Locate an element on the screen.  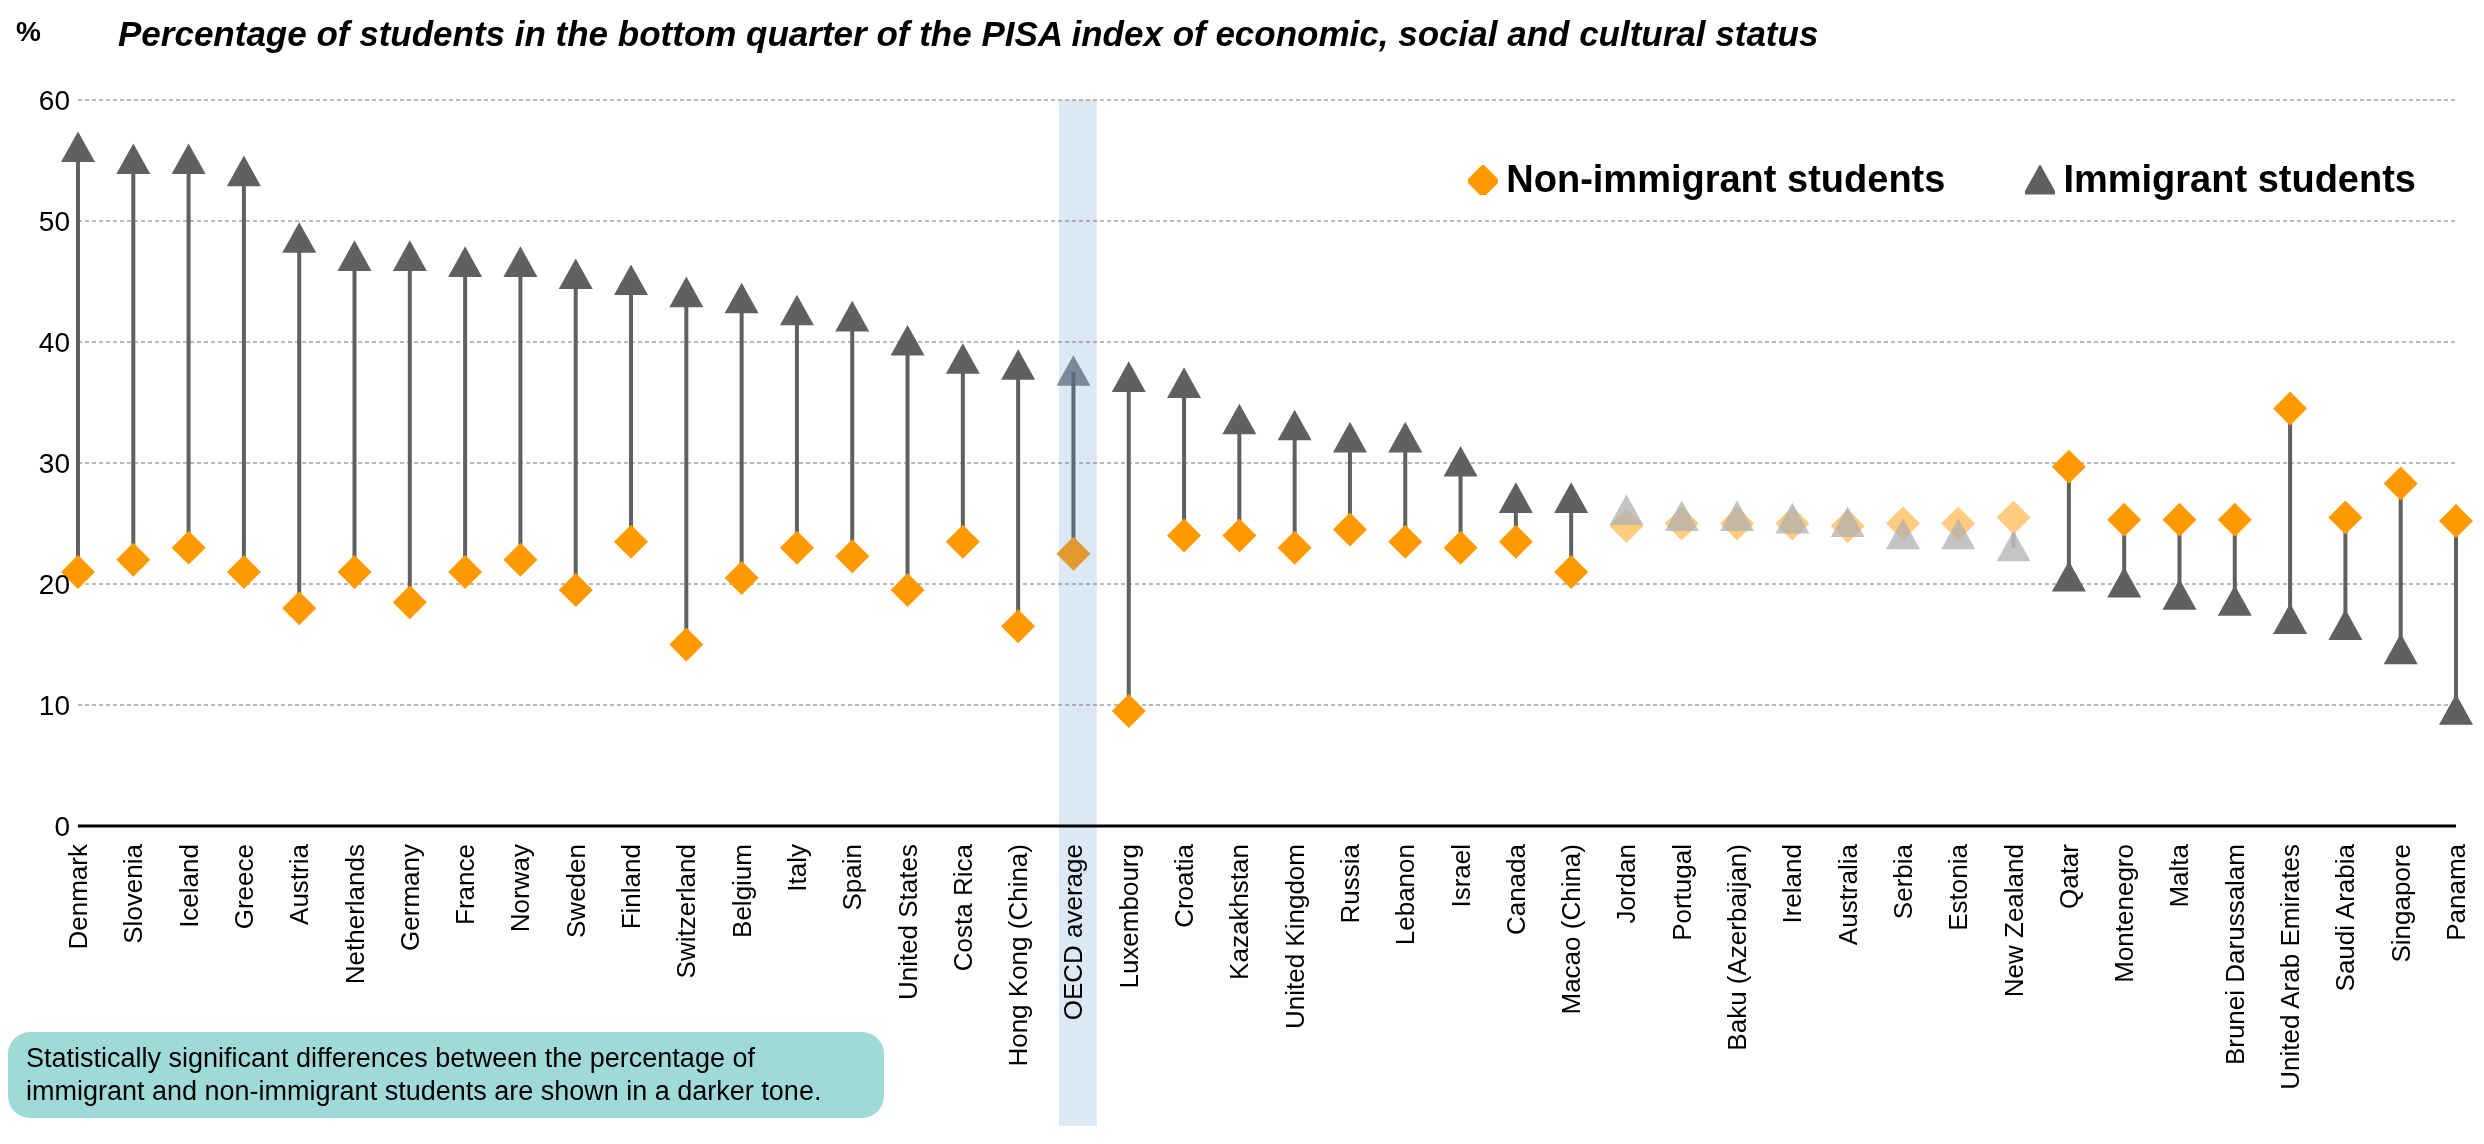
y-tick-label: 0 is located at coordinates (62, 826).